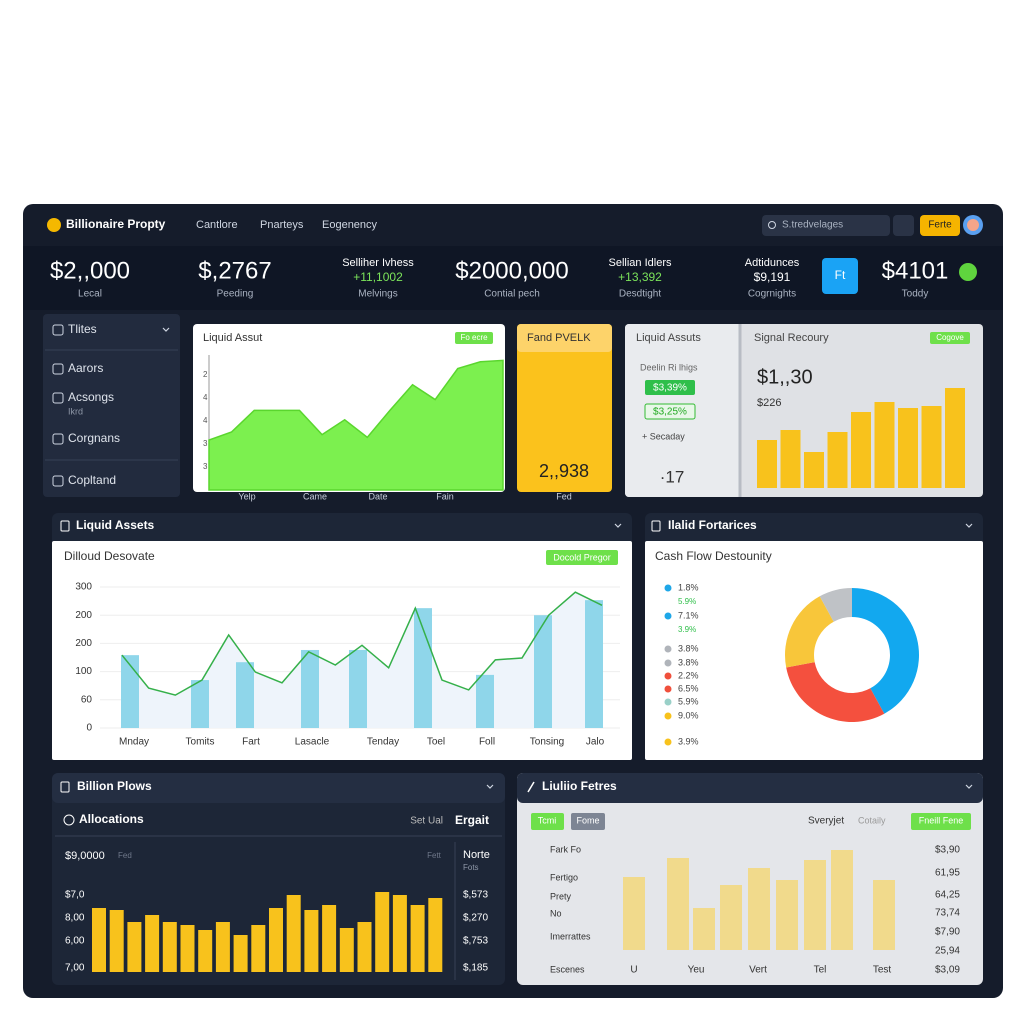 The image size is (1024, 1029). Describe the element at coordinates (426, 821) in the screenshot. I see `link: Set Ual` at that location.